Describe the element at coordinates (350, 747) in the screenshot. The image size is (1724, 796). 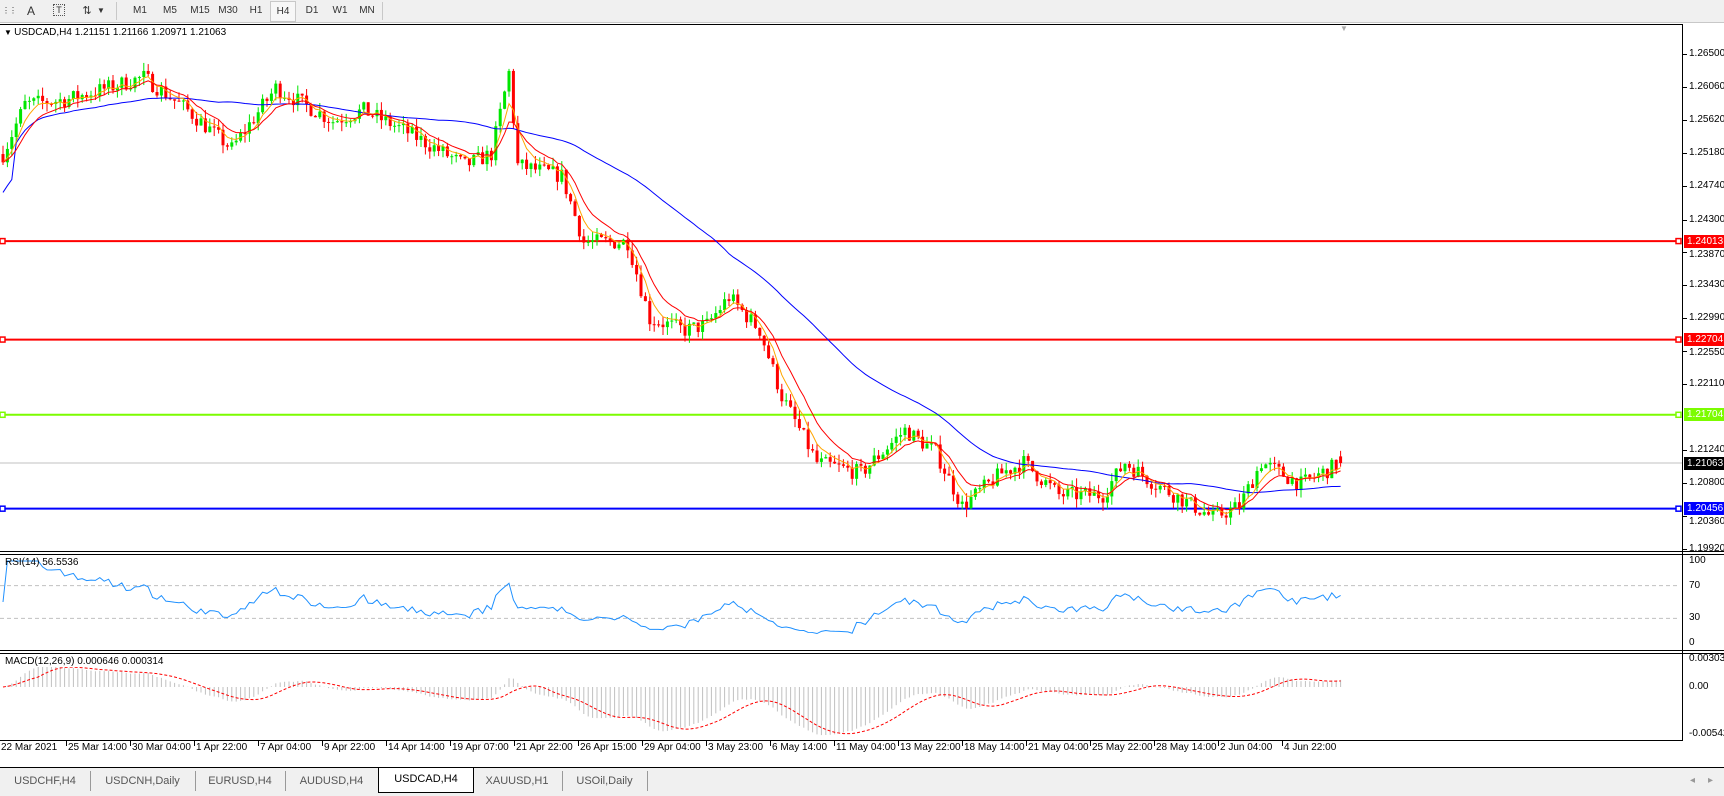
I see `date-label: 9 Apr 22:00` at that location.